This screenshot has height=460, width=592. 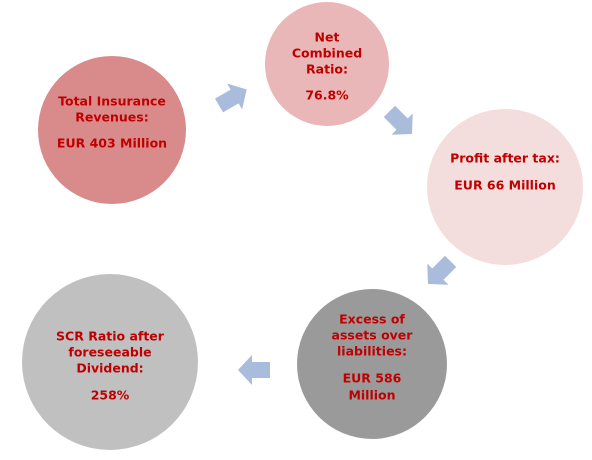 I want to click on node-text: Combined, so click(x=327, y=53).